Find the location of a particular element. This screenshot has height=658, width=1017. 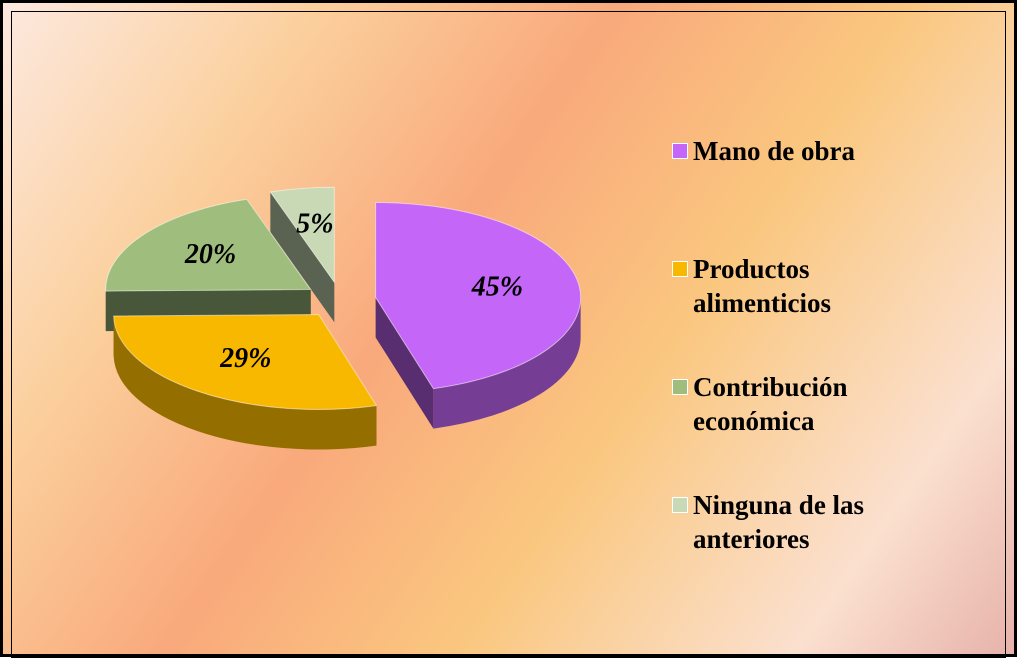

legend-label: Ninguna de las anteriores is located at coordinates (808, 522).